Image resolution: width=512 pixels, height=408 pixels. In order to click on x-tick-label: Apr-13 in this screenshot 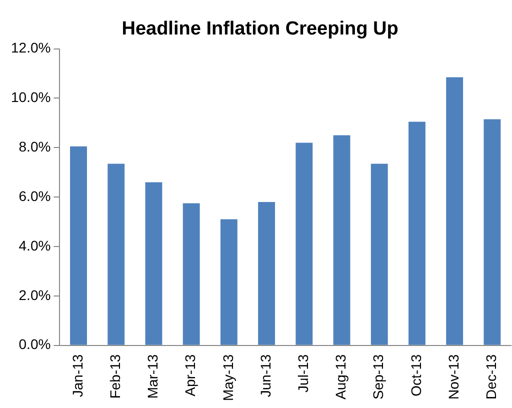, I will do `click(190, 375)`.